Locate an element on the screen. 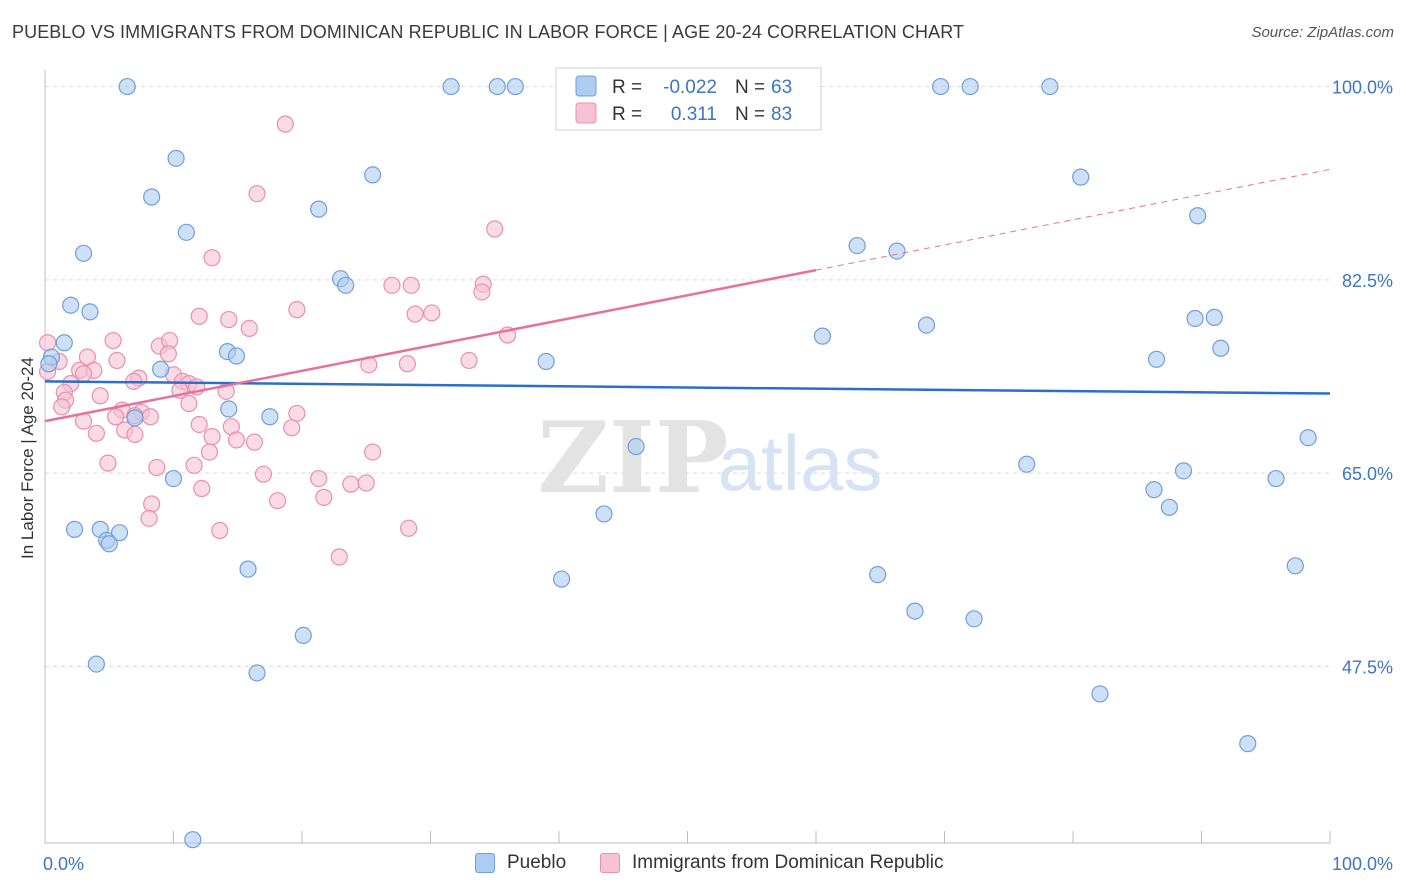 The image size is (1406, 892). legend-label-dominican: Immigrants from Dominican Republic is located at coordinates (788, 862).